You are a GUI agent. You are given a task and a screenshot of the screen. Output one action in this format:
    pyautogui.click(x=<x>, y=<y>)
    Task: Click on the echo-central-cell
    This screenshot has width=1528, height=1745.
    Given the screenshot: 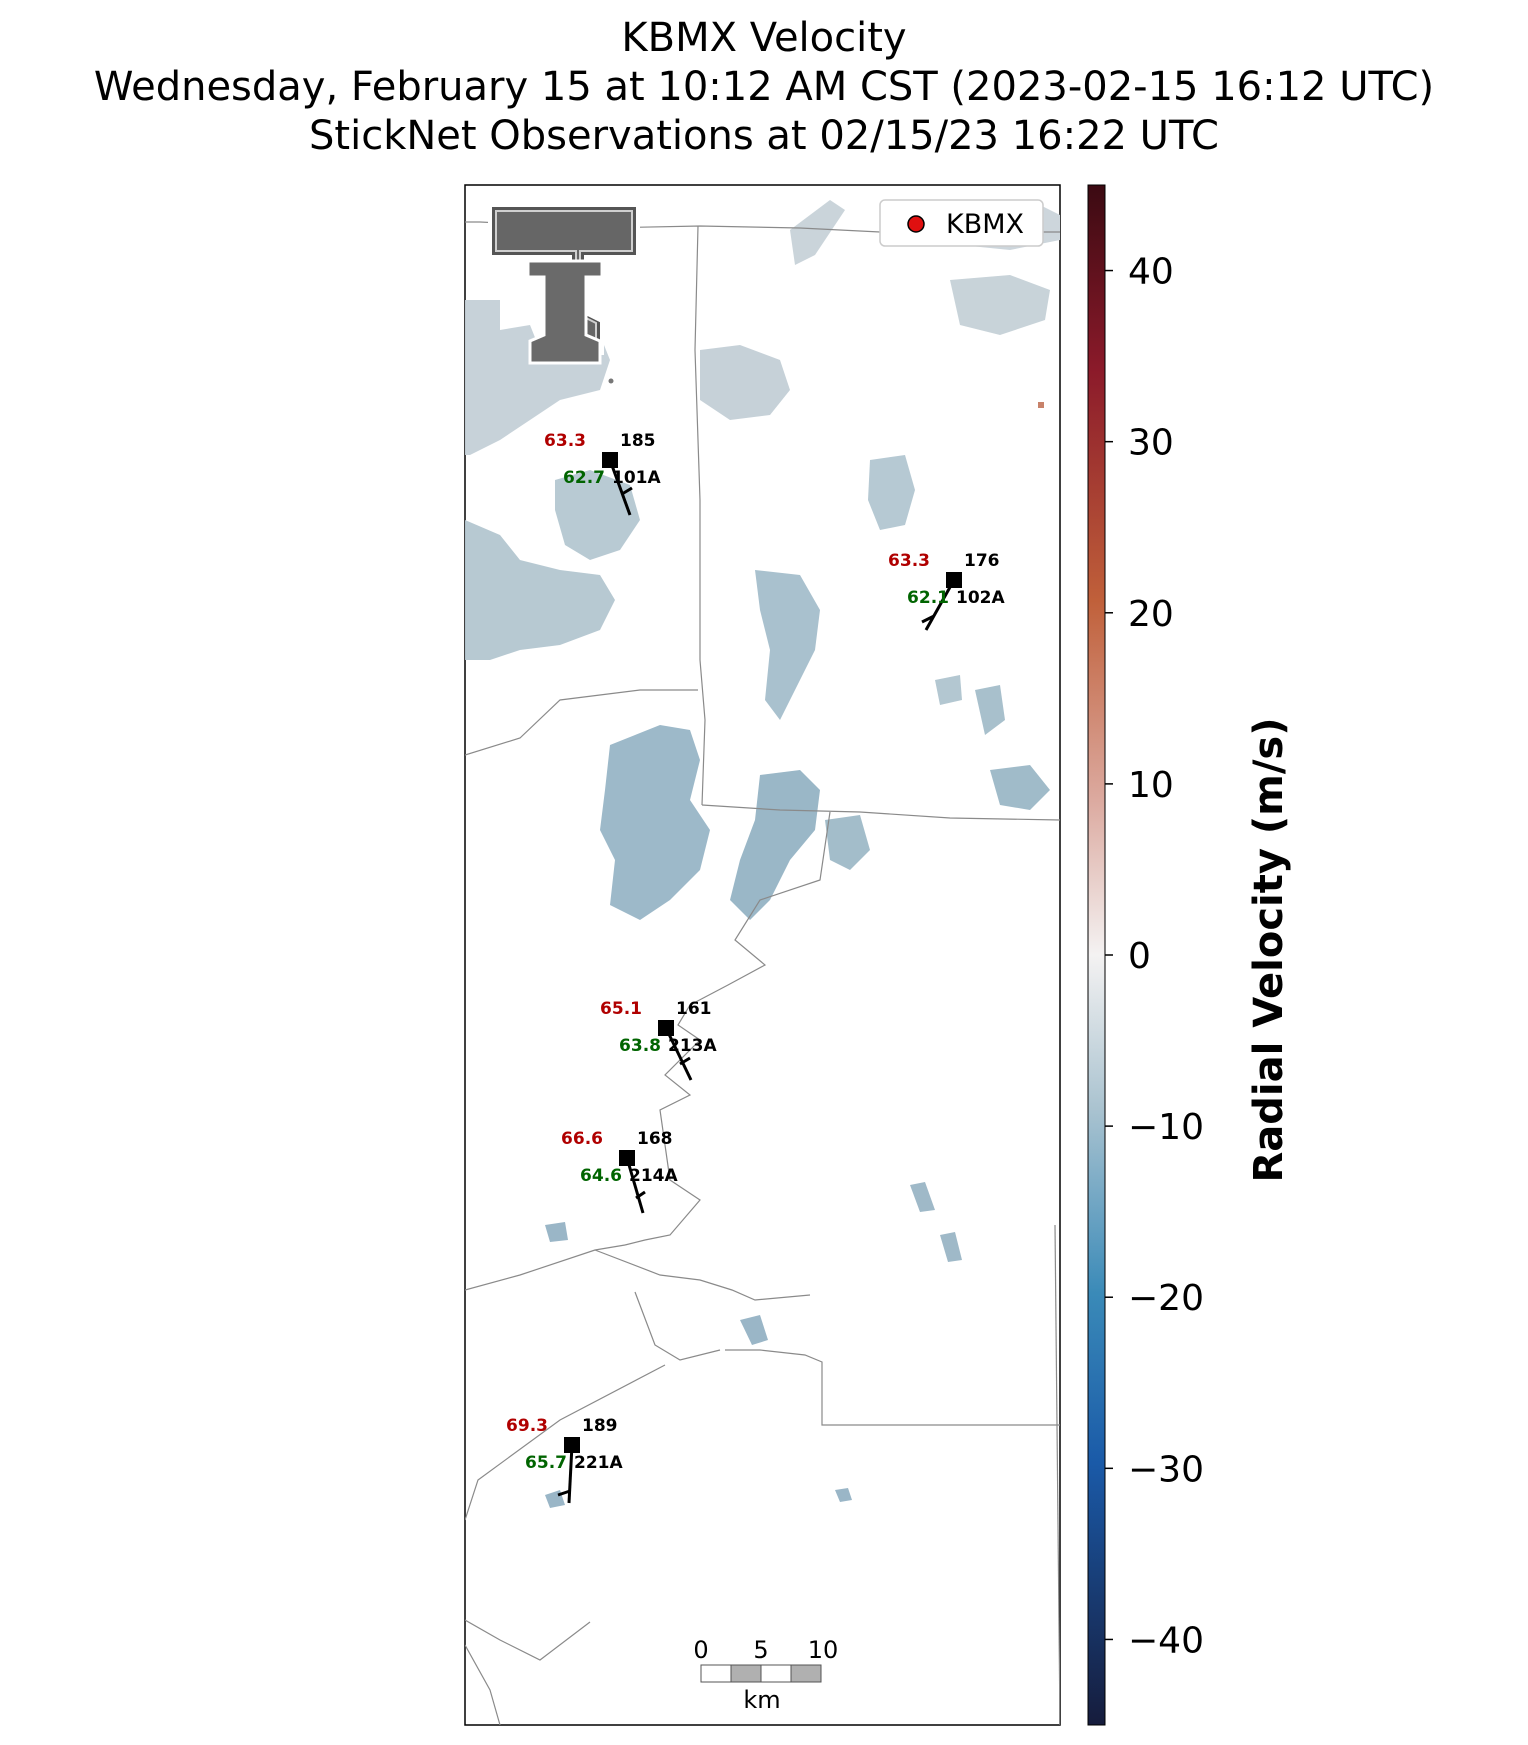 What is the action you would take?
    pyautogui.click(x=787, y=645)
    